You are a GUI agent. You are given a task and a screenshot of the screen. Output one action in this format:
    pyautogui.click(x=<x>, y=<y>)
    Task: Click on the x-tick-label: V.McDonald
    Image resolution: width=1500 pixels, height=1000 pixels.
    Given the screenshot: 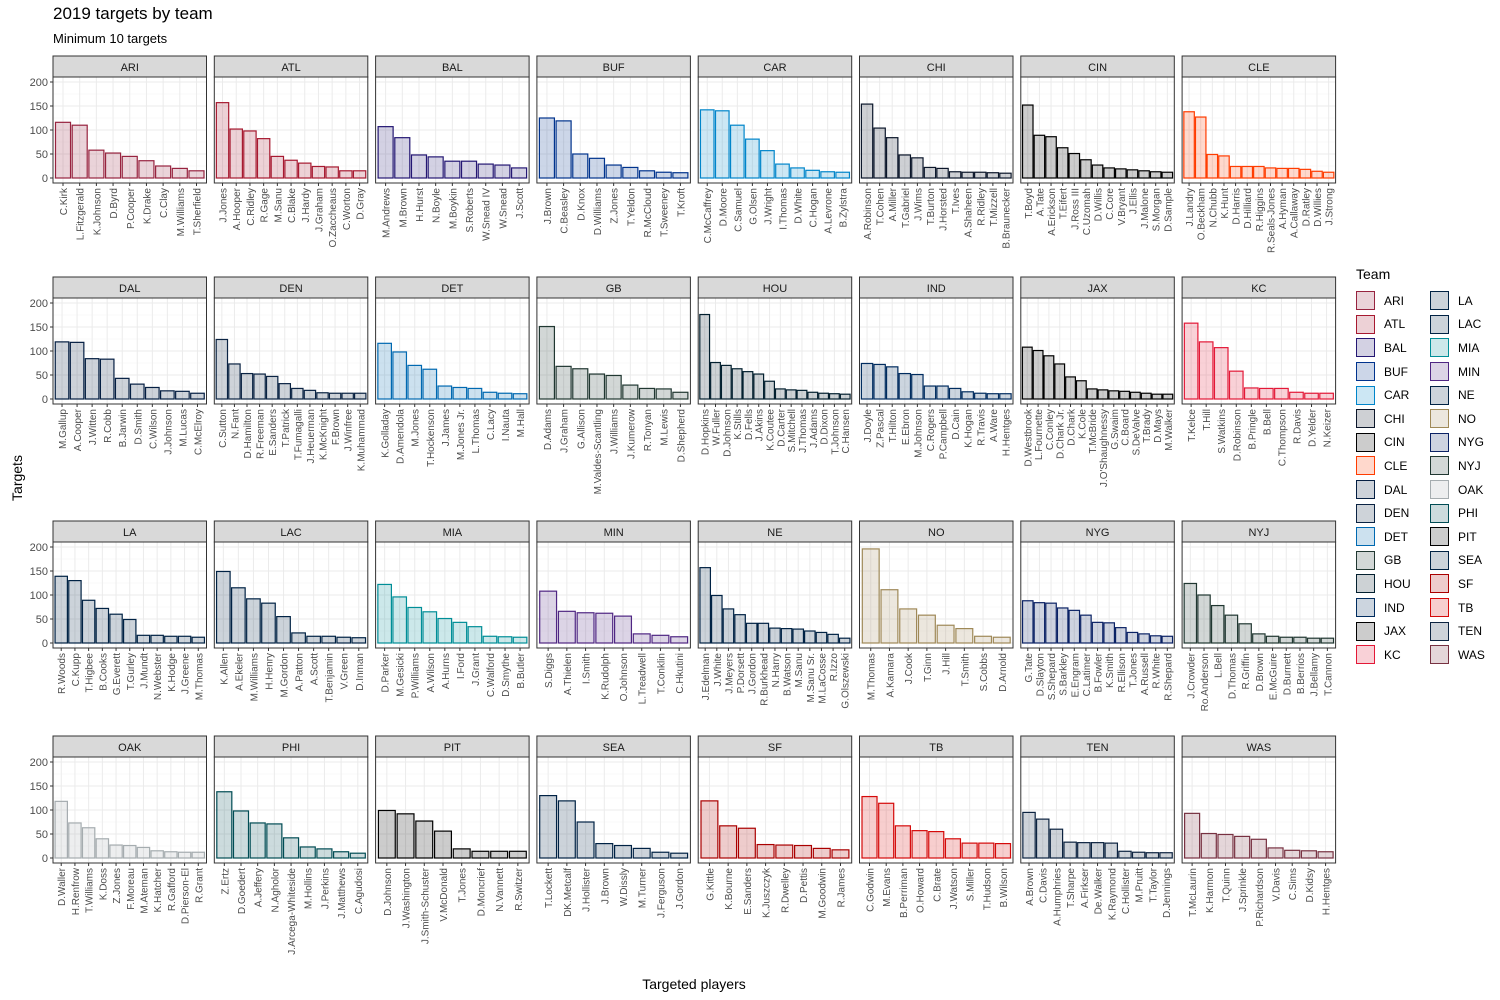 What is the action you would take?
    pyautogui.click(x=444, y=895)
    